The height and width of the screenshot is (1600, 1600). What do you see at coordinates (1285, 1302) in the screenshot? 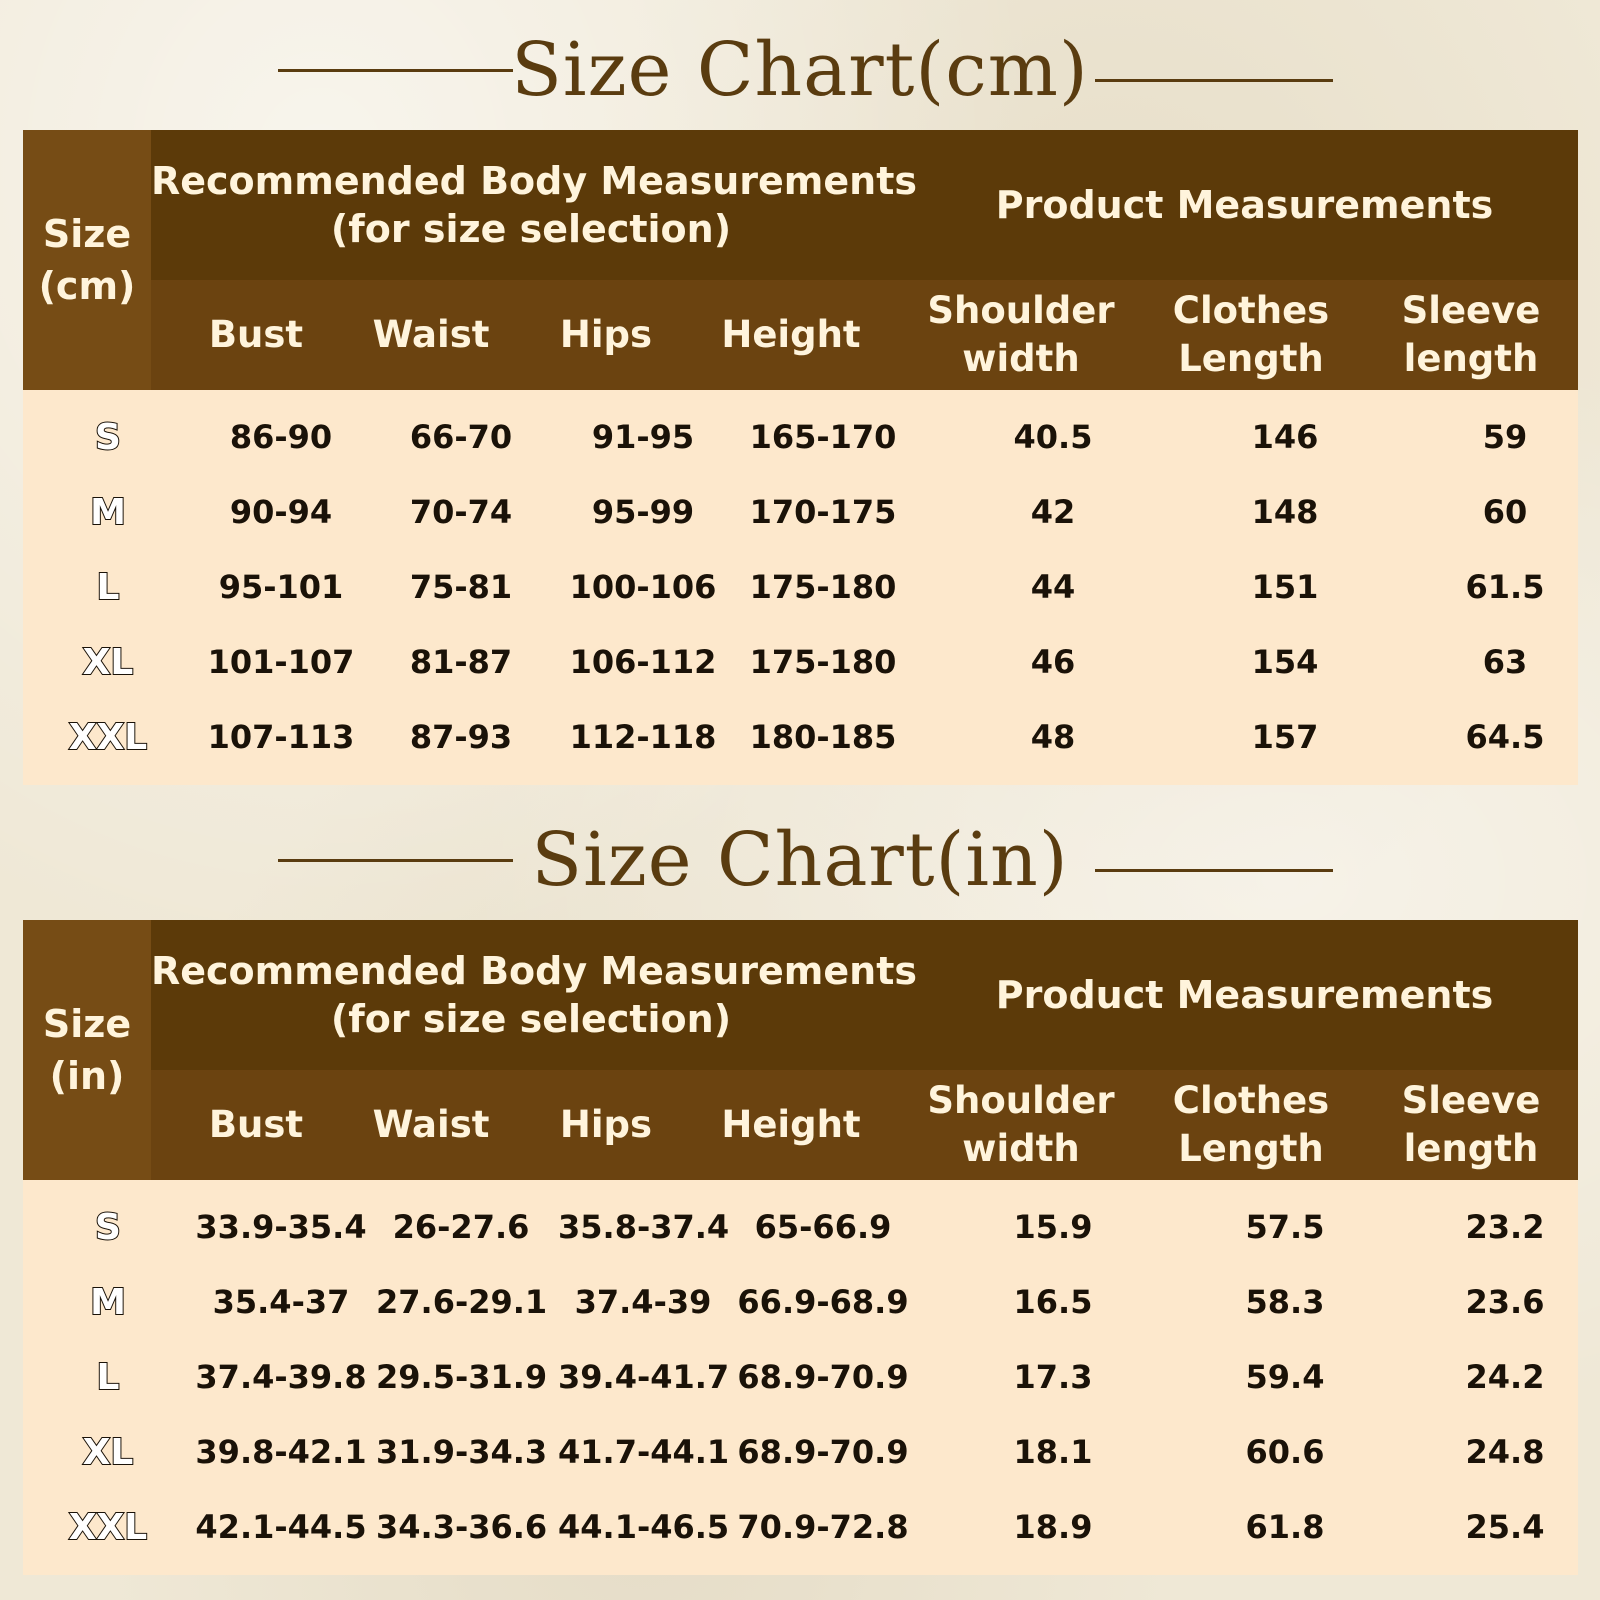
I see `table-cell: 58.3` at bounding box center [1285, 1302].